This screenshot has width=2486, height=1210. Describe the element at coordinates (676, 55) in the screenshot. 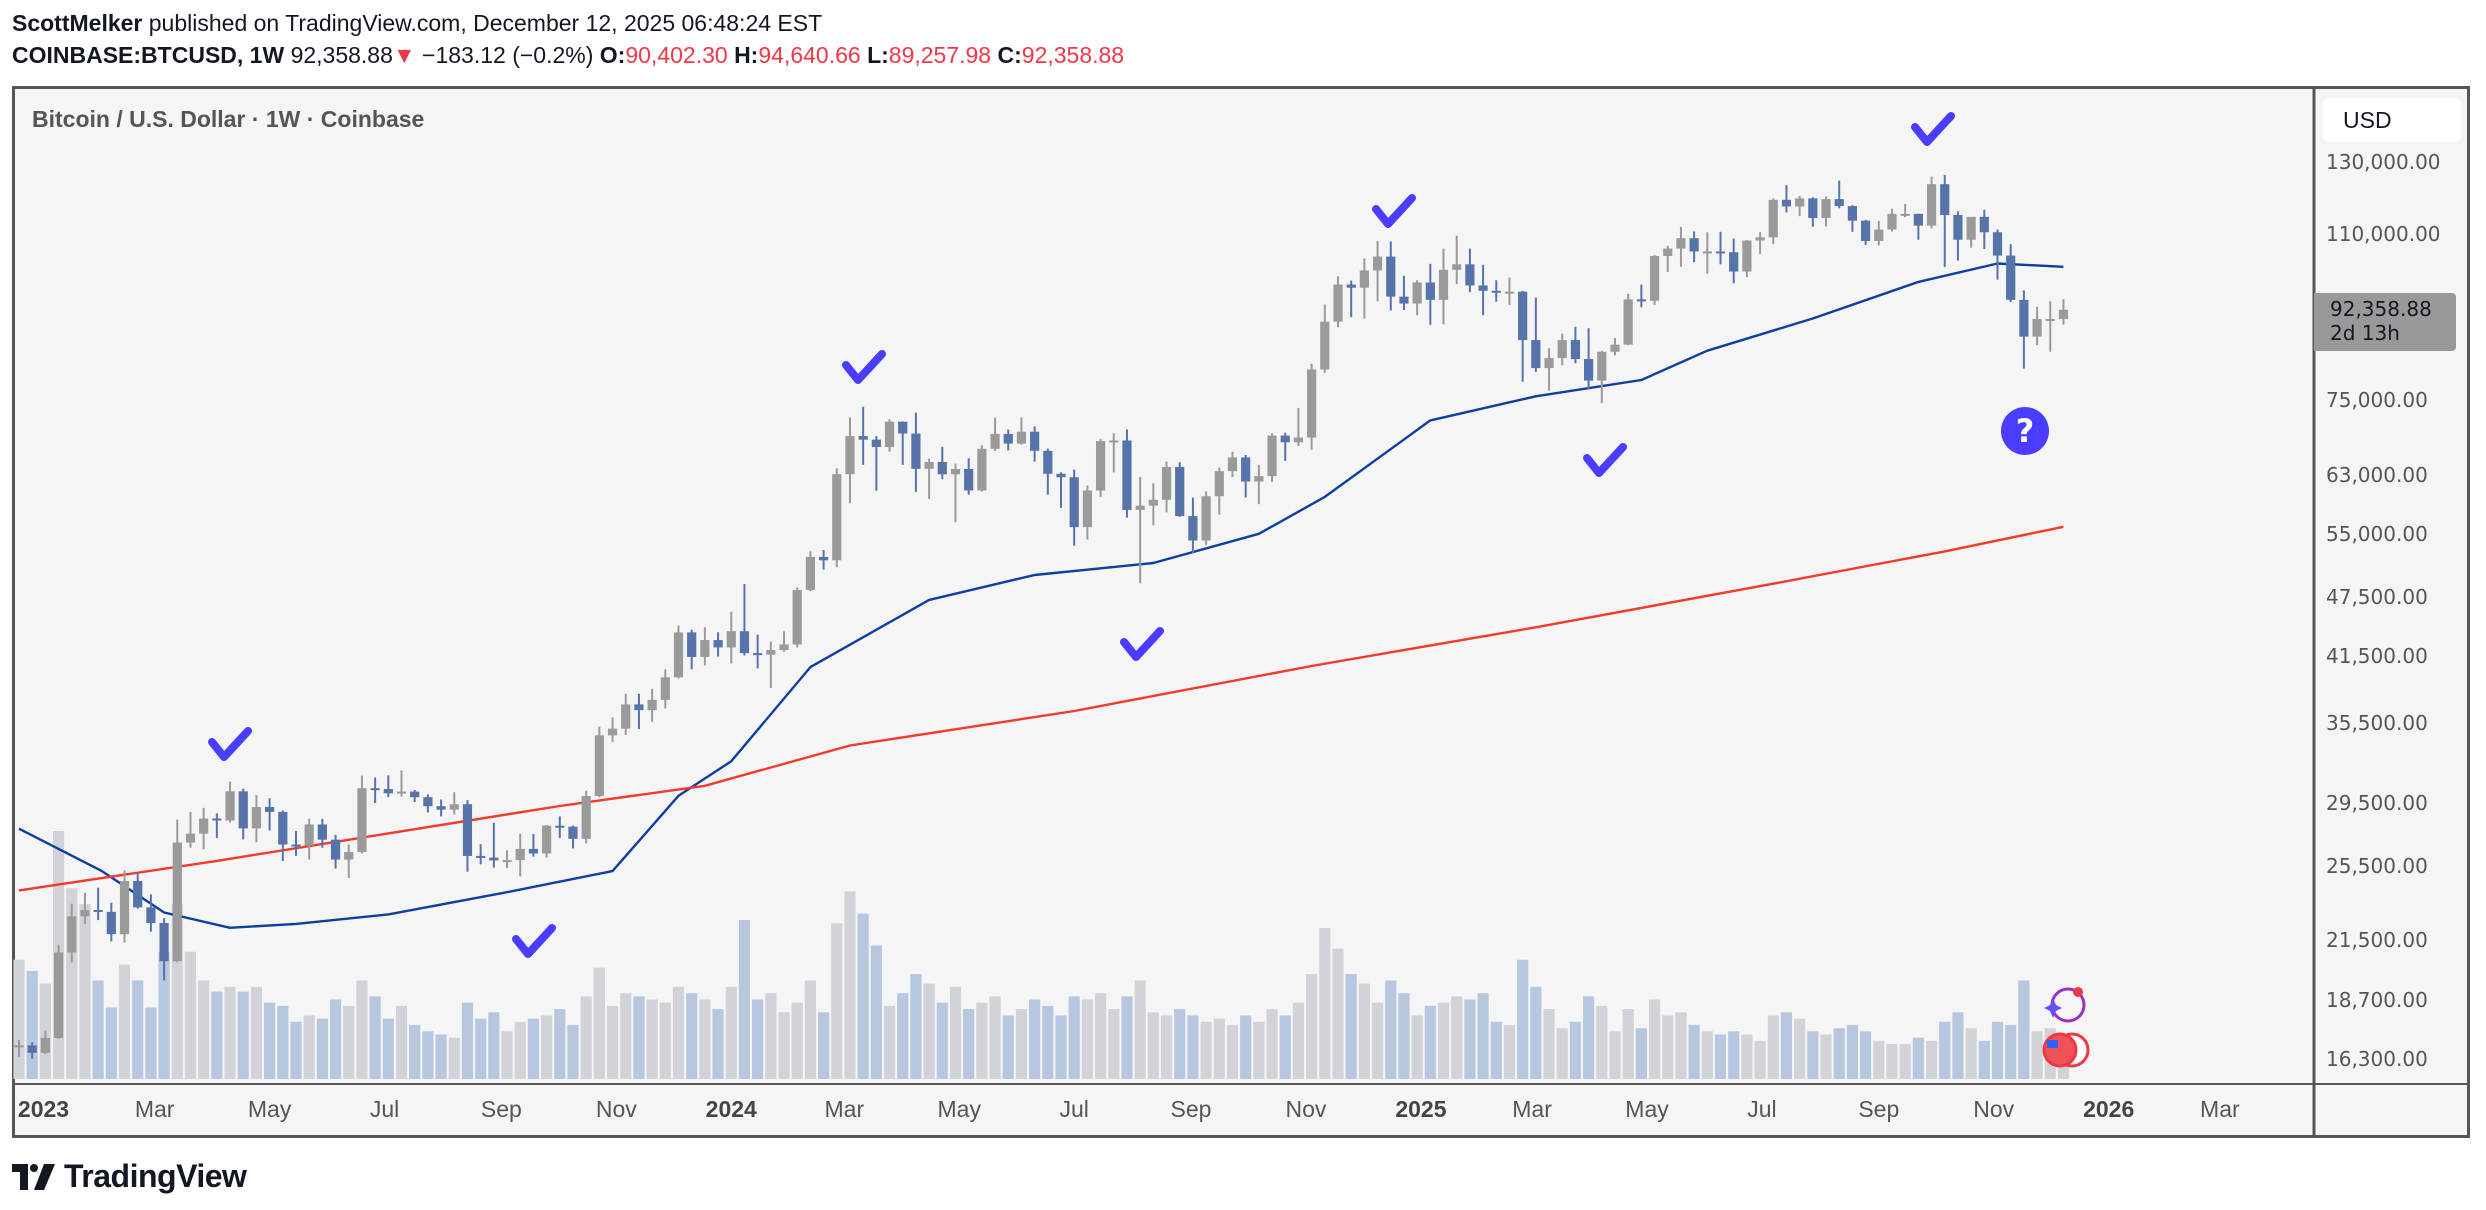

I see `open-value: 90,402.30` at that location.